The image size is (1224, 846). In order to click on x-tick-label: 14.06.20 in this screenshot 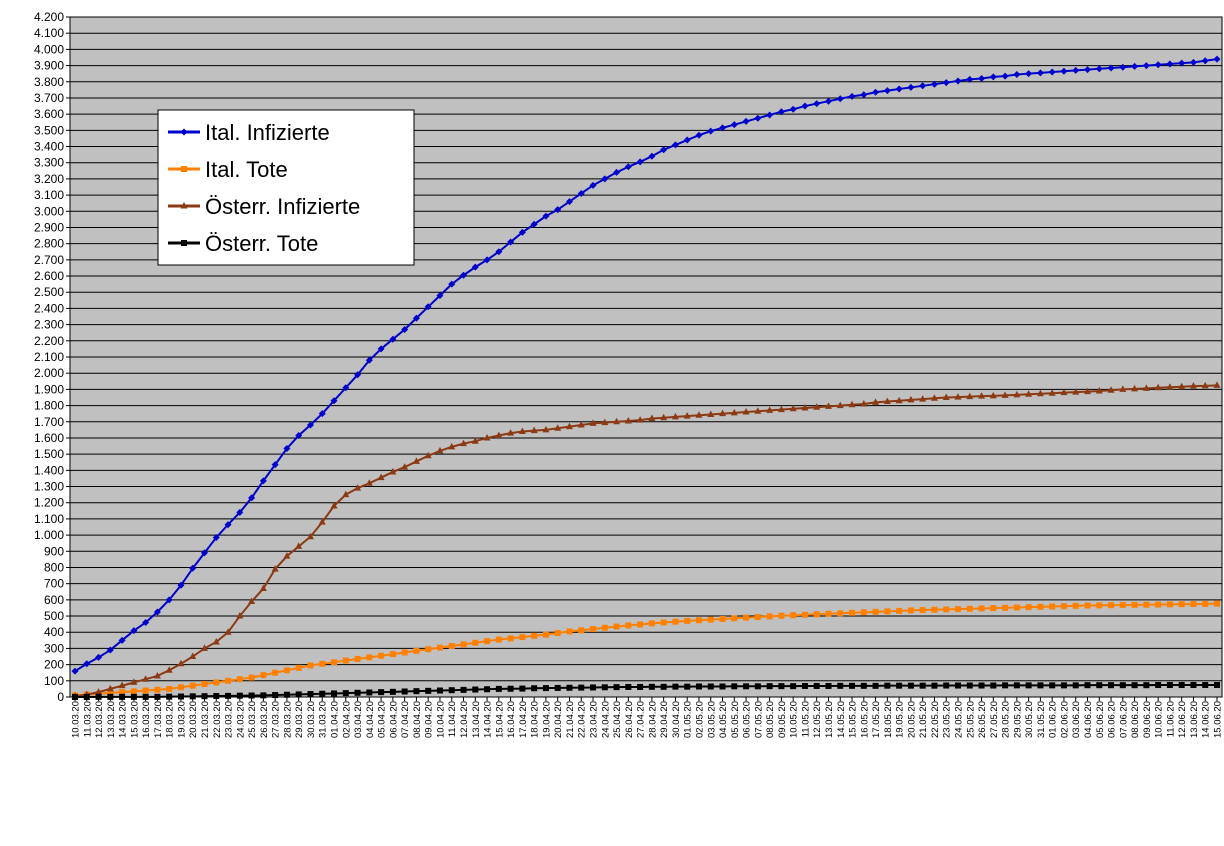, I will do `click(1206, 719)`.